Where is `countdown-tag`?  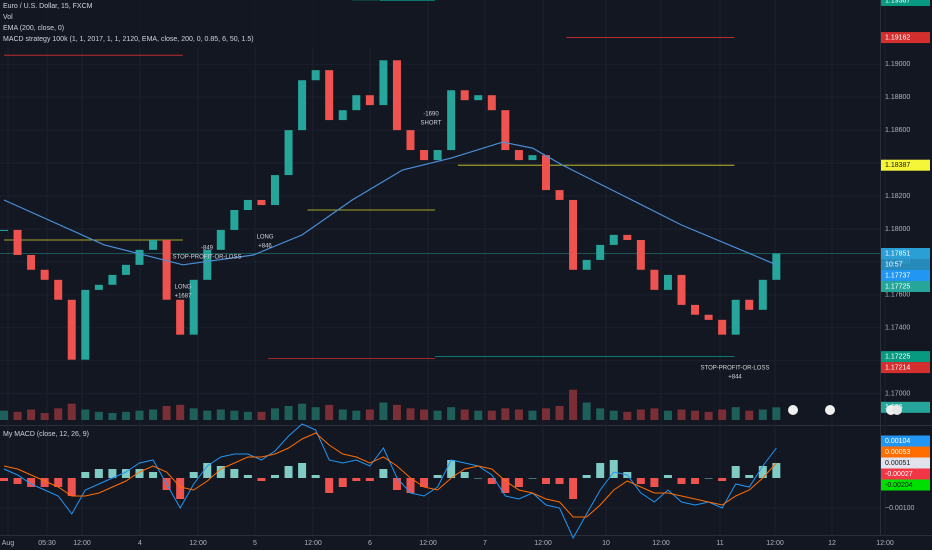 countdown-tag is located at coordinates (905, 264).